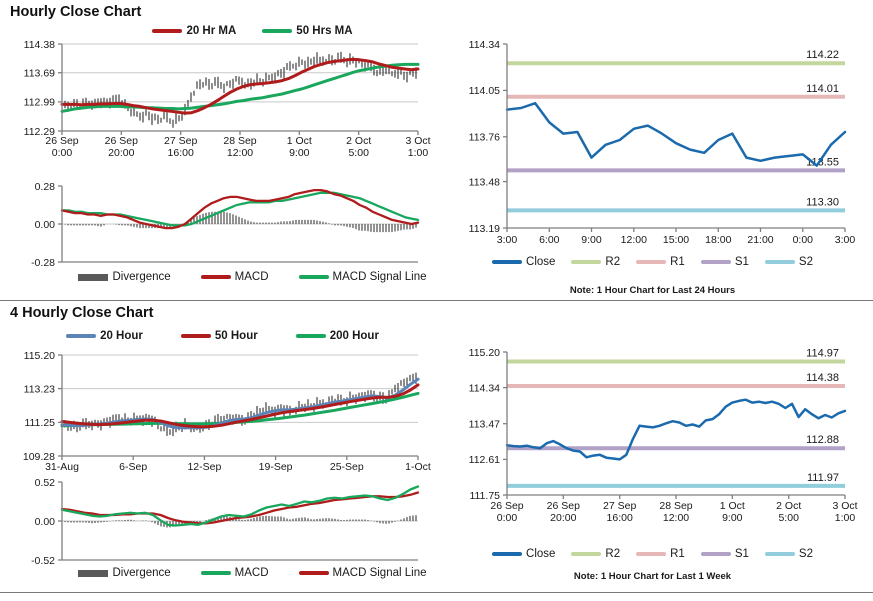 Image resolution: width=873 pixels, height=601 pixels. I want to click on legend-item-50-hrs-ma: 50 Hrs MA, so click(307, 31).